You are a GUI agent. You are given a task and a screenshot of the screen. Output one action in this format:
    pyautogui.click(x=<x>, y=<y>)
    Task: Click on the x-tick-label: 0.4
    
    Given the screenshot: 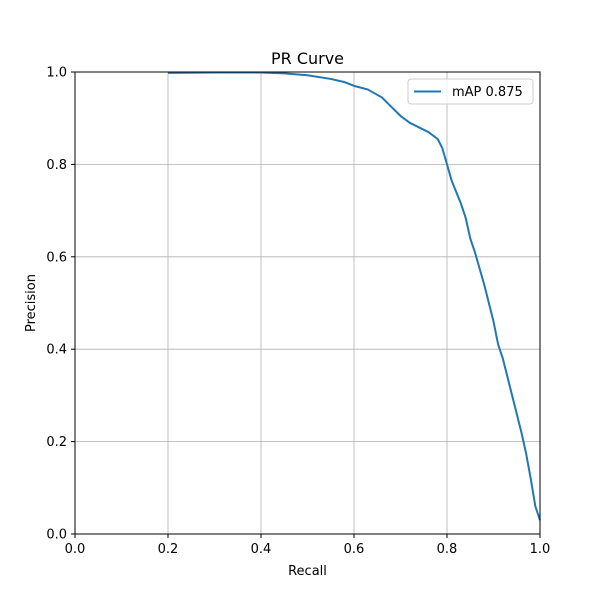 What is the action you would take?
    pyautogui.click(x=261, y=549)
    